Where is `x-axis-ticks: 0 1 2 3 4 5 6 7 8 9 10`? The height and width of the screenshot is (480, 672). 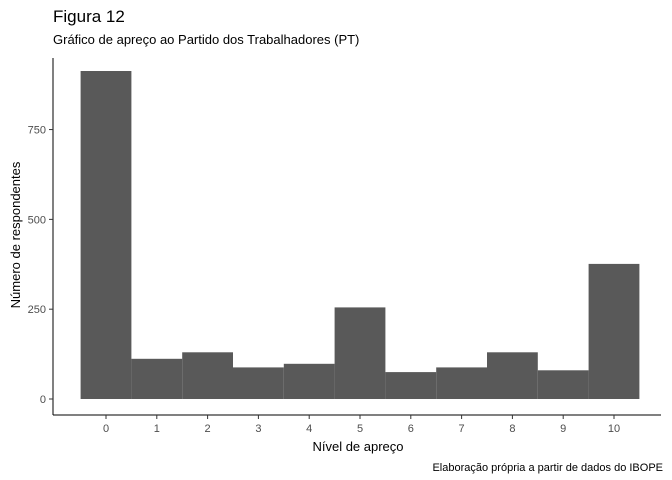
x-axis-ticks: 0 1 2 3 4 5 6 7 8 9 10 is located at coordinates (361, 425).